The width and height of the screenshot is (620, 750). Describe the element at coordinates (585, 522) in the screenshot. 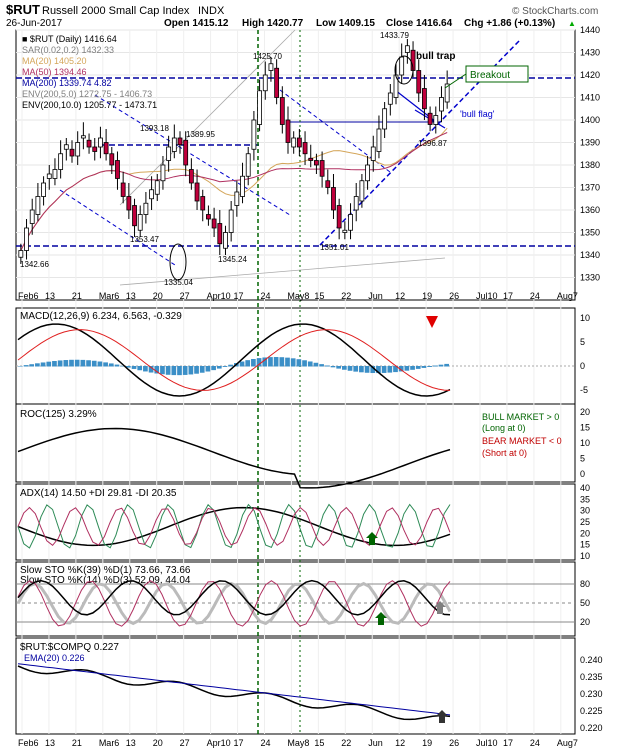

I see `tick-label: 25` at that location.